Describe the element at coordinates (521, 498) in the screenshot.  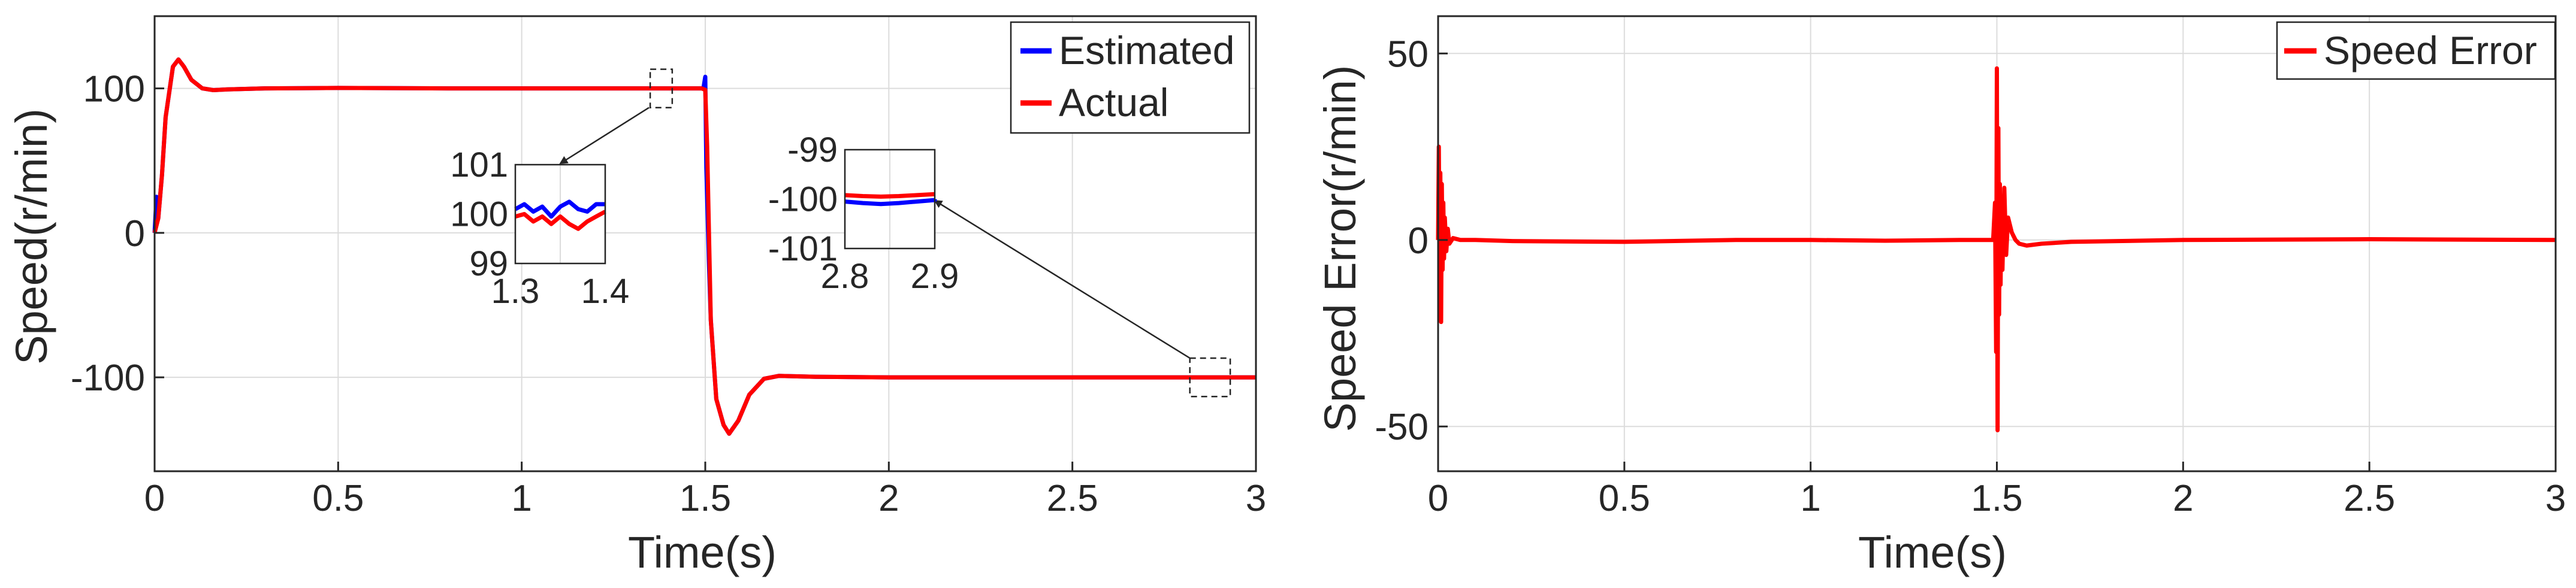
I see `speed-chart-x-tick-label: 1` at that location.